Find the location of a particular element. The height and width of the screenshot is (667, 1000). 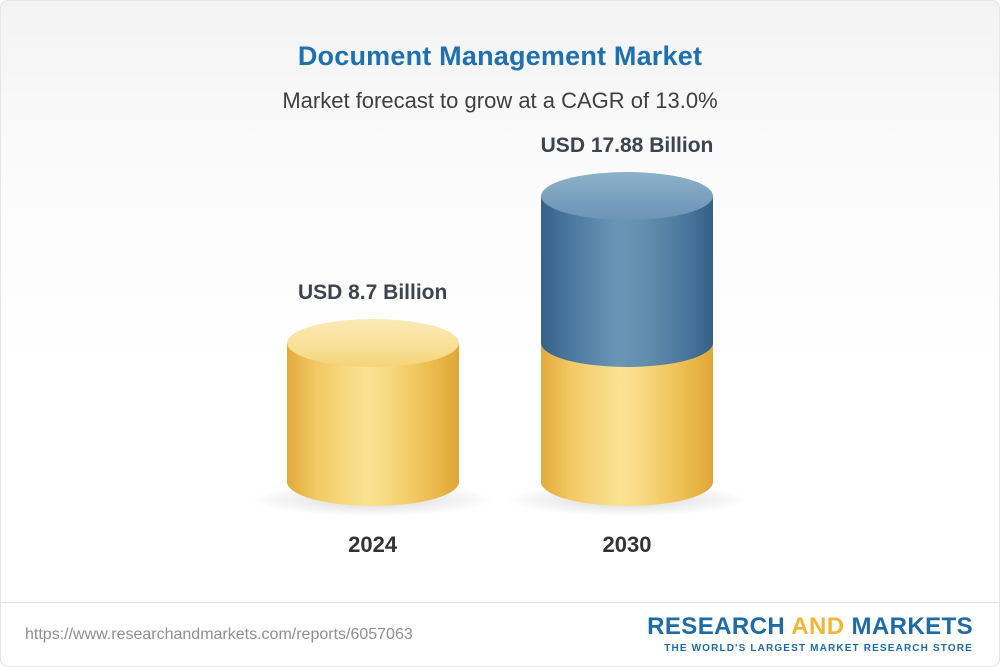

logo-wordmark: RESEARCH AND MARKETS is located at coordinates (810, 627).